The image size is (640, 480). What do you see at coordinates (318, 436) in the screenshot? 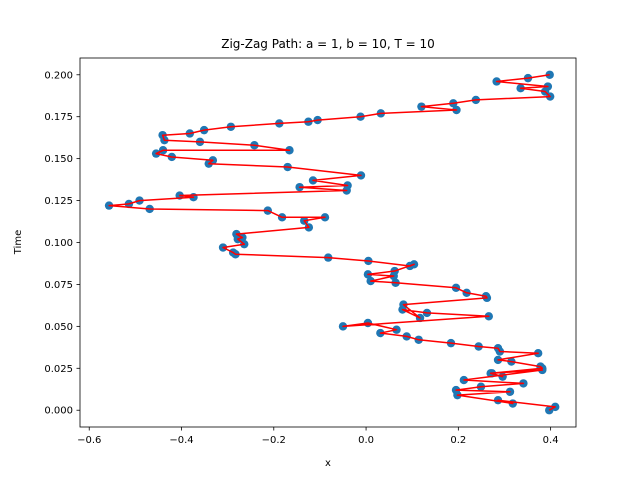
I see `x-axis: −0.6 −0.4 −0.2 0.0 0.2 0.4` at bounding box center [318, 436].